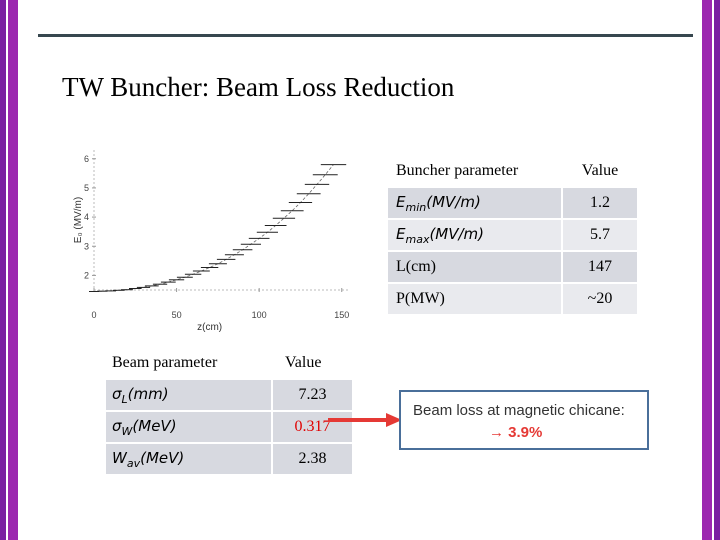  I want to click on buncher-row-emin: Emin(MV/m) 1.2, so click(512, 204).